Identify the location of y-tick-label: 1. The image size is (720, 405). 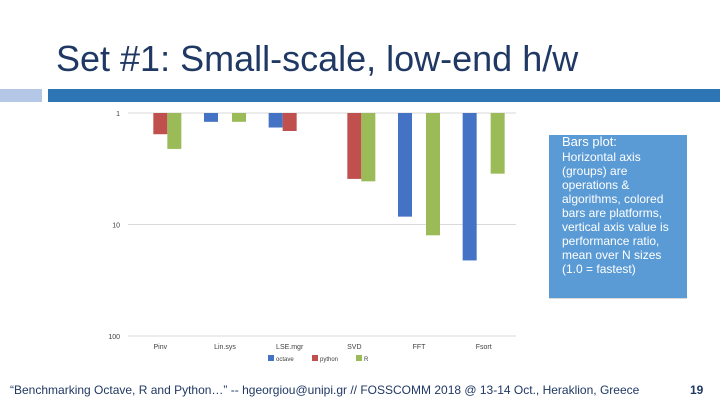
(118, 114).